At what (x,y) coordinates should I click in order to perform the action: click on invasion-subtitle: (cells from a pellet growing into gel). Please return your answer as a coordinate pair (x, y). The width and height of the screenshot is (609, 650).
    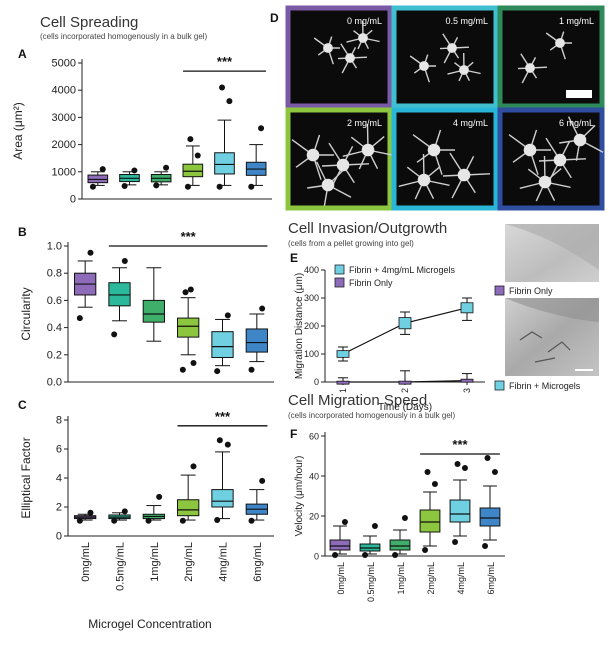
    Looking at the image, I should click on (351, 243).